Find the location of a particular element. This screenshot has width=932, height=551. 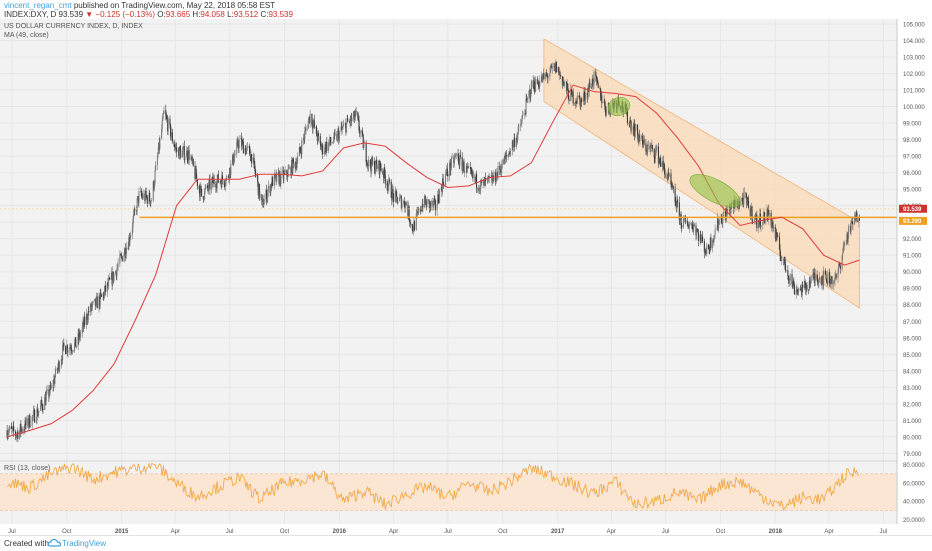

ma-legend: MA (49, close) is located at coordinates (26, 35).